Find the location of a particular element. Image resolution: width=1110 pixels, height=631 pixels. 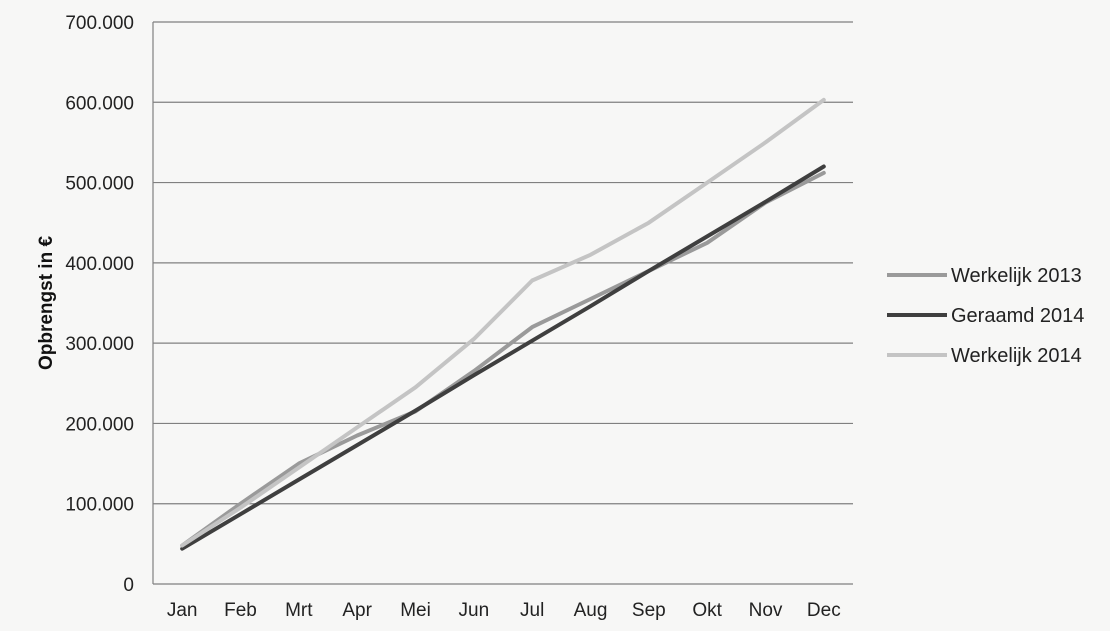

legend-label: Geraamd 2014 is located at coordinates (1017, 316).